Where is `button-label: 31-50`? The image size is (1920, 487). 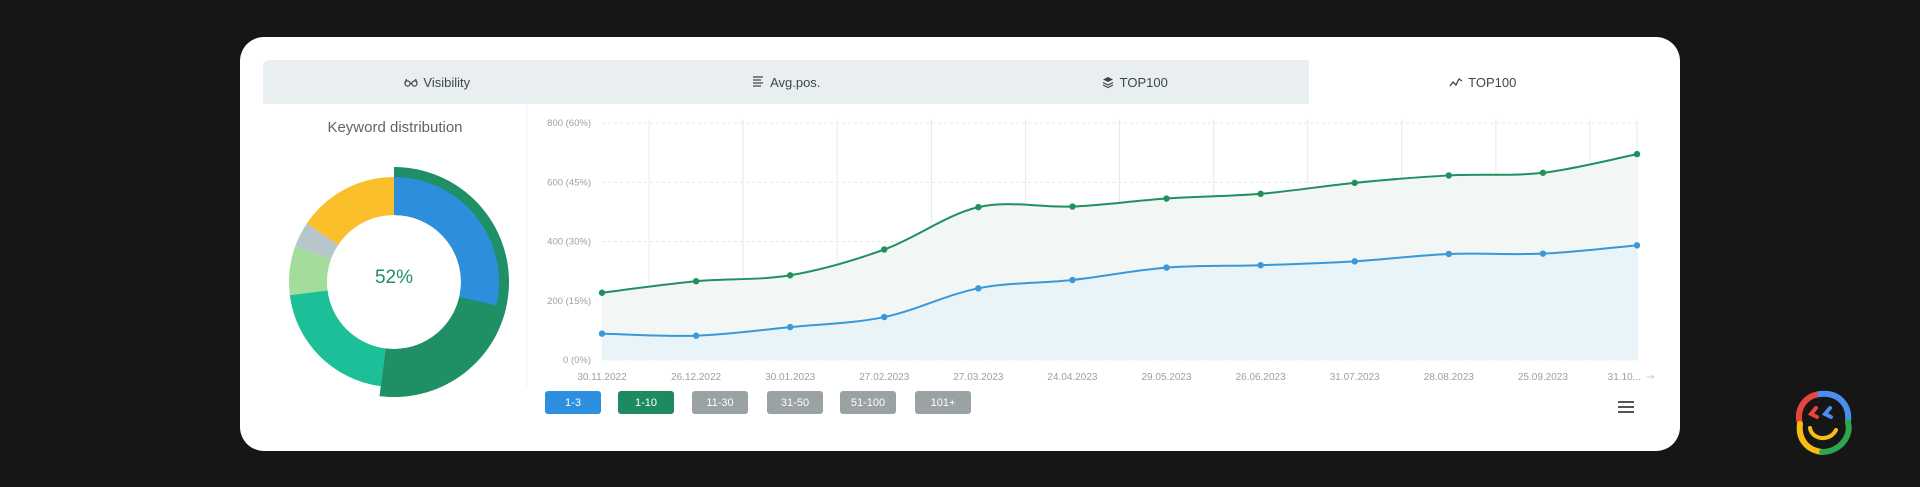
button-label: 31-50 is located at coordinates (795, 402).